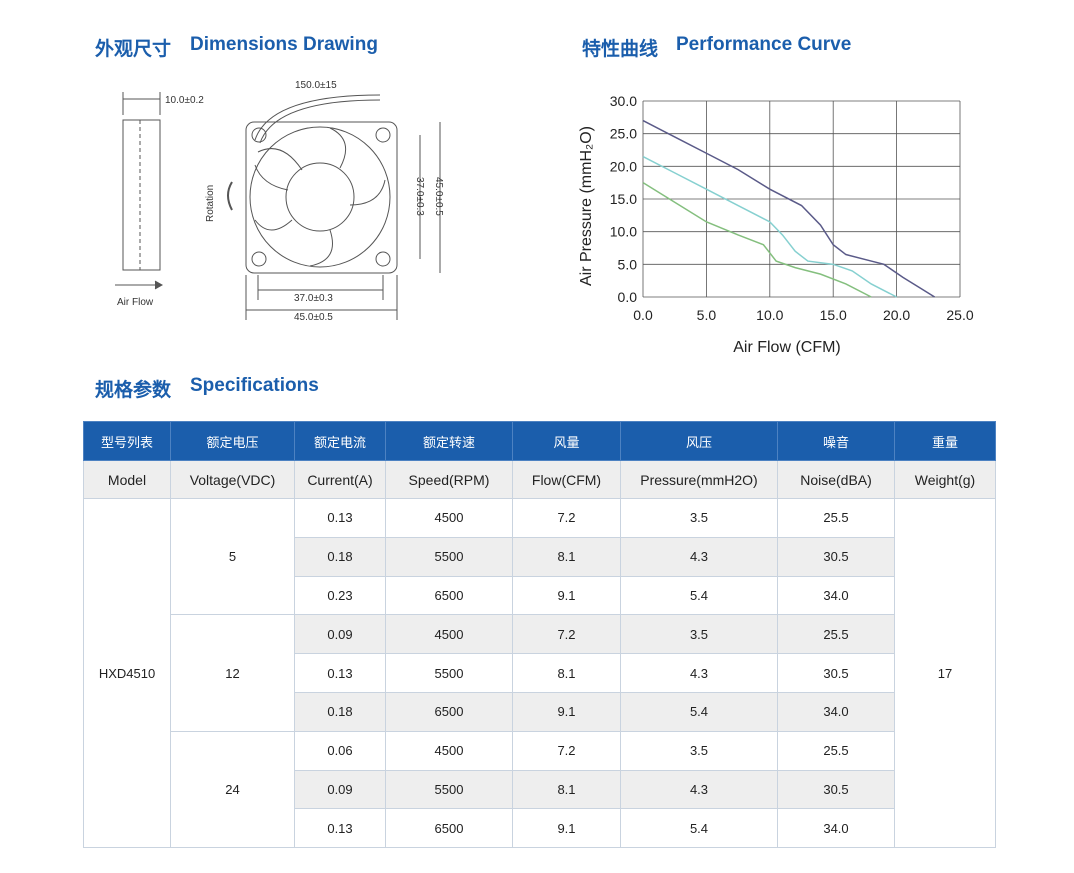  Describe the element at coordinates (623, 232) in the screenshot. I see `y-tick-label: 10.0` at that location.